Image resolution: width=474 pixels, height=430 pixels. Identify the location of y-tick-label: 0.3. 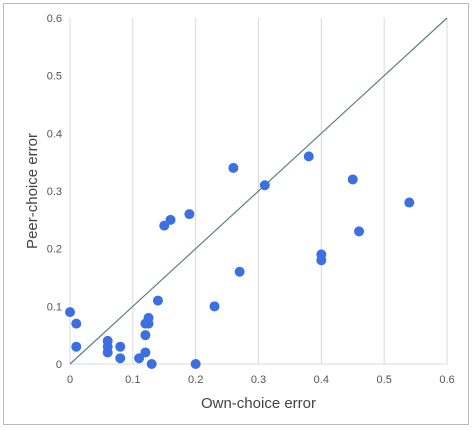
(54, 192).